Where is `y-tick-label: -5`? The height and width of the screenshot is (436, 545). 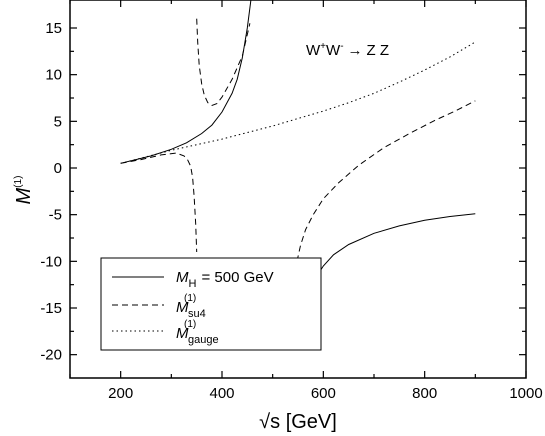
y-tick-label: -5 is located at coordinates (55, 215).